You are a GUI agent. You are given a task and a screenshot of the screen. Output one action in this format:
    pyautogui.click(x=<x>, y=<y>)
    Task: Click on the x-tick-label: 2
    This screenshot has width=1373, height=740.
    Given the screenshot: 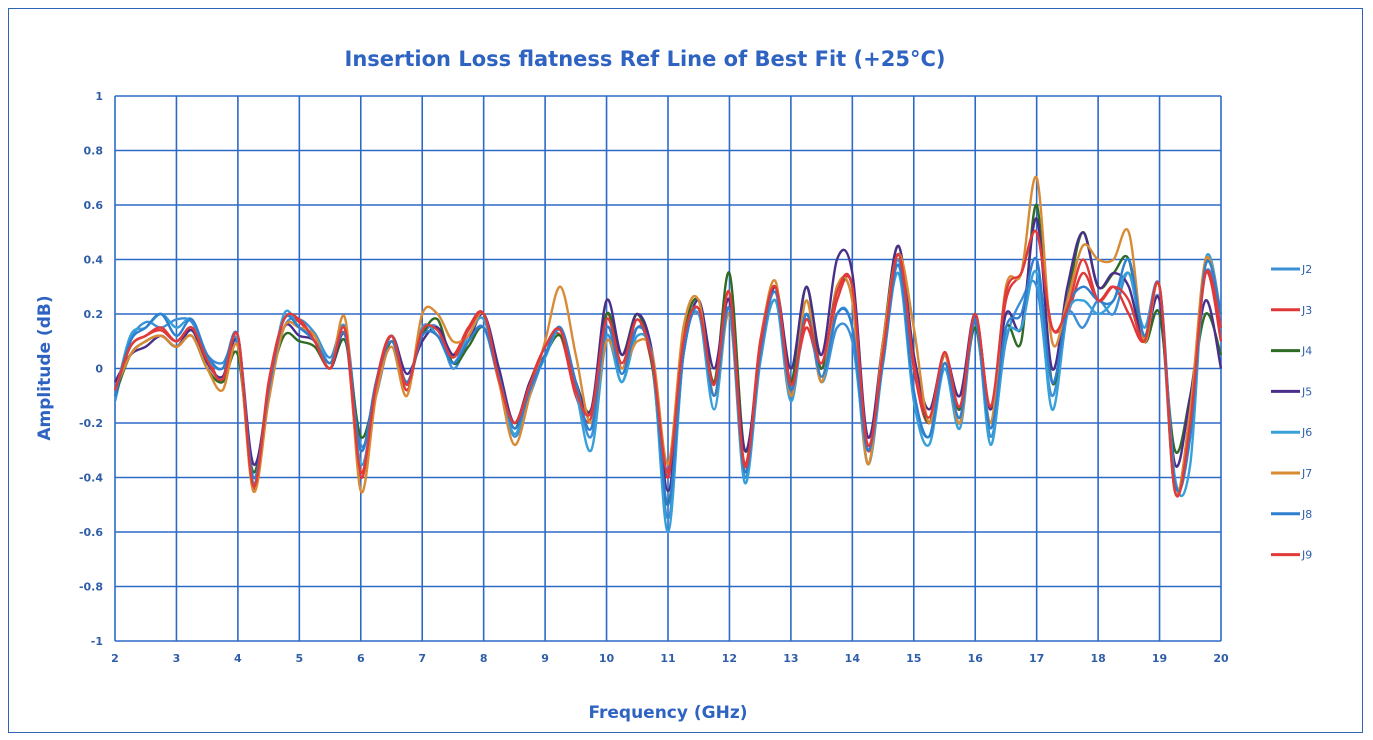 What is the action you would take?
    pyautogui.click(x=115, y=658)
    